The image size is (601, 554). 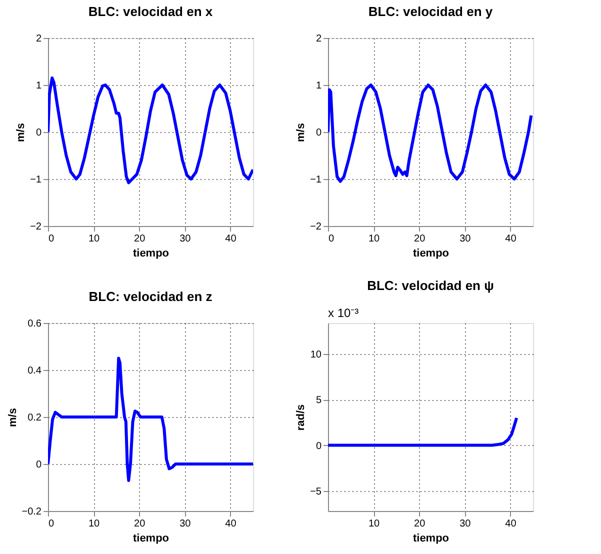 What do you see at coordinates (150, 296) in the screenshot?
I see `chart-title: BLC: velocidad en z` at bounding box center [150, 296].